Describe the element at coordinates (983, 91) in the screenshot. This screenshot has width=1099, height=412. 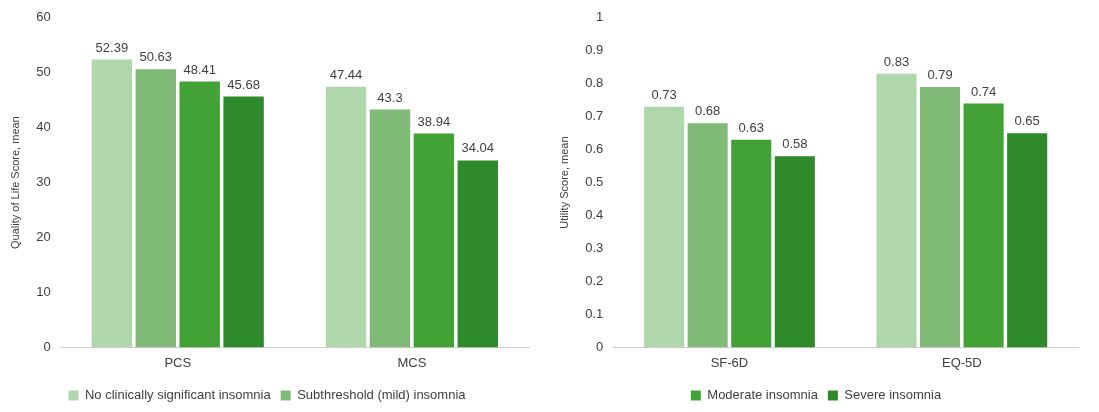
I see `data-label: 0.74` at that location.